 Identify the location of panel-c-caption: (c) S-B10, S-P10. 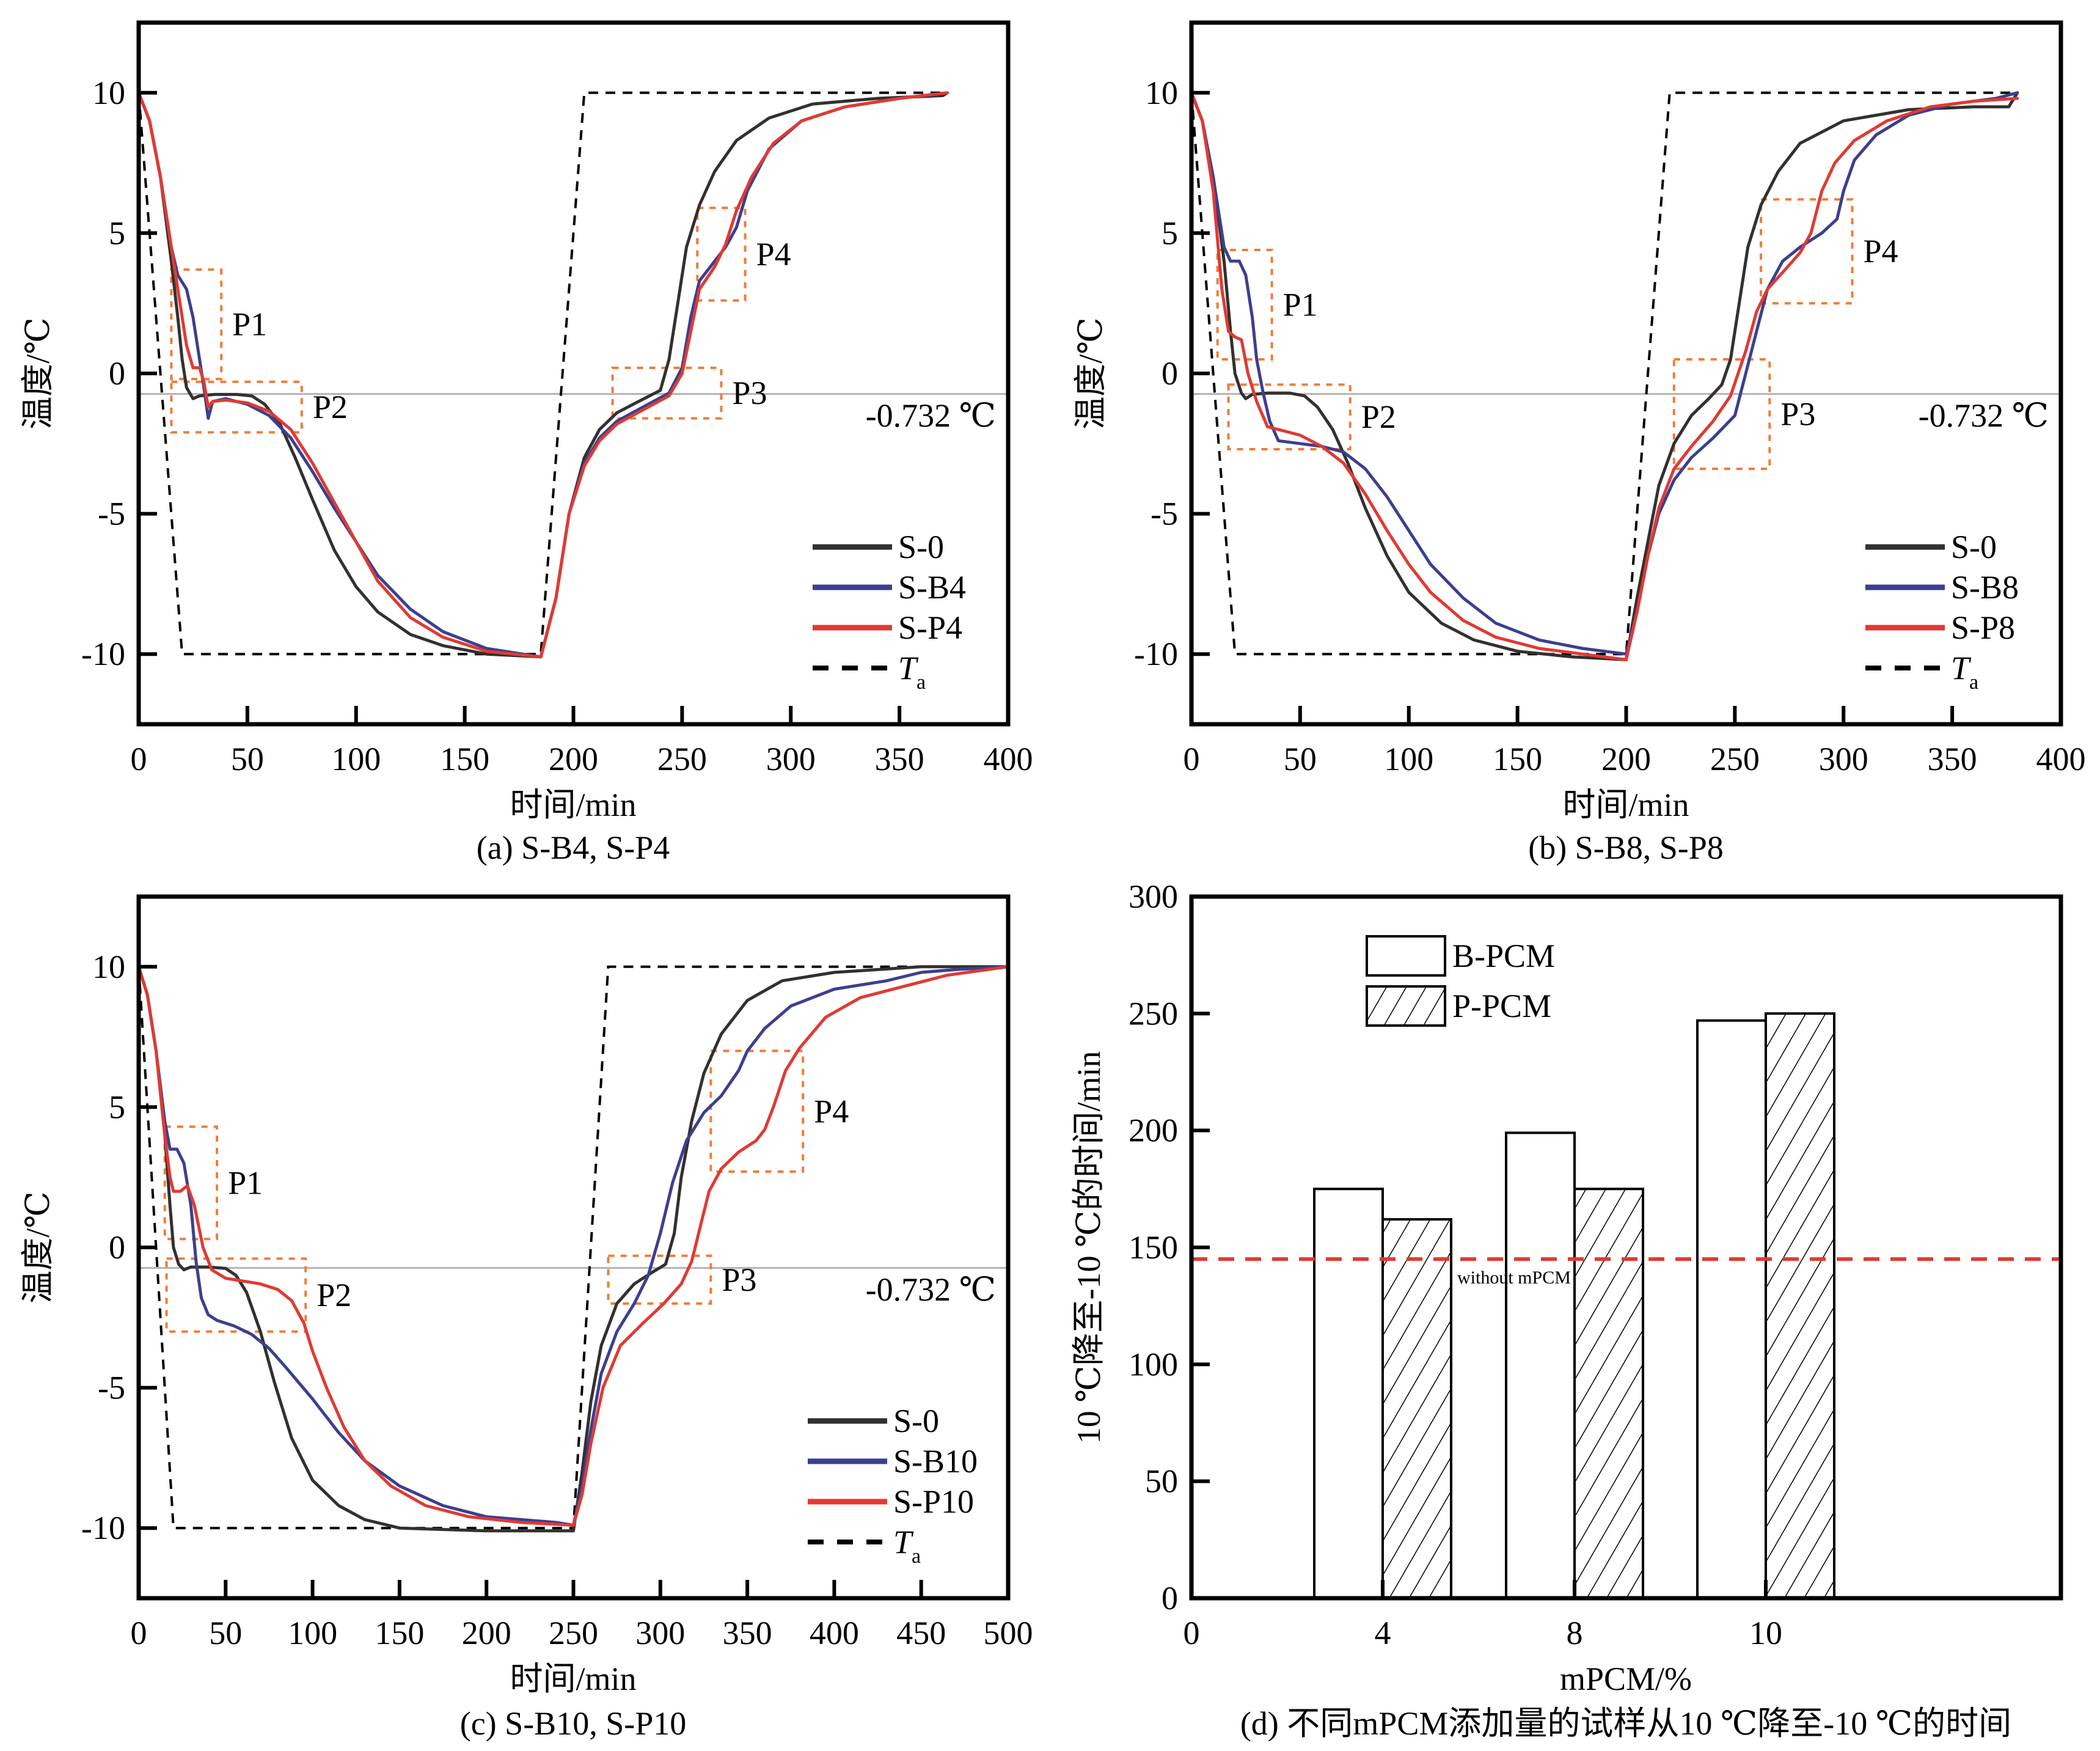
(573, 1724).